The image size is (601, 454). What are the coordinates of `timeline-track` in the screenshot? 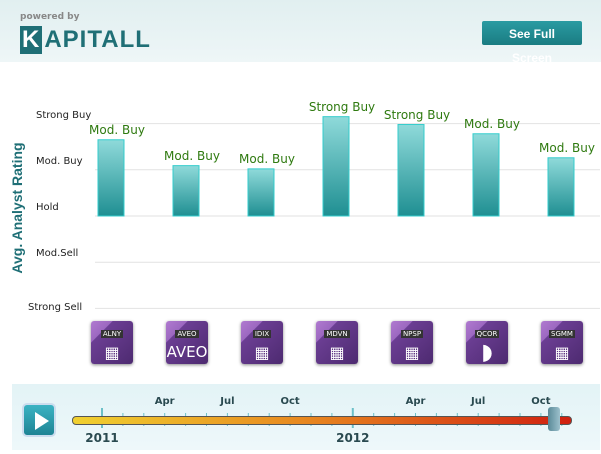 It's located at (322, 420).